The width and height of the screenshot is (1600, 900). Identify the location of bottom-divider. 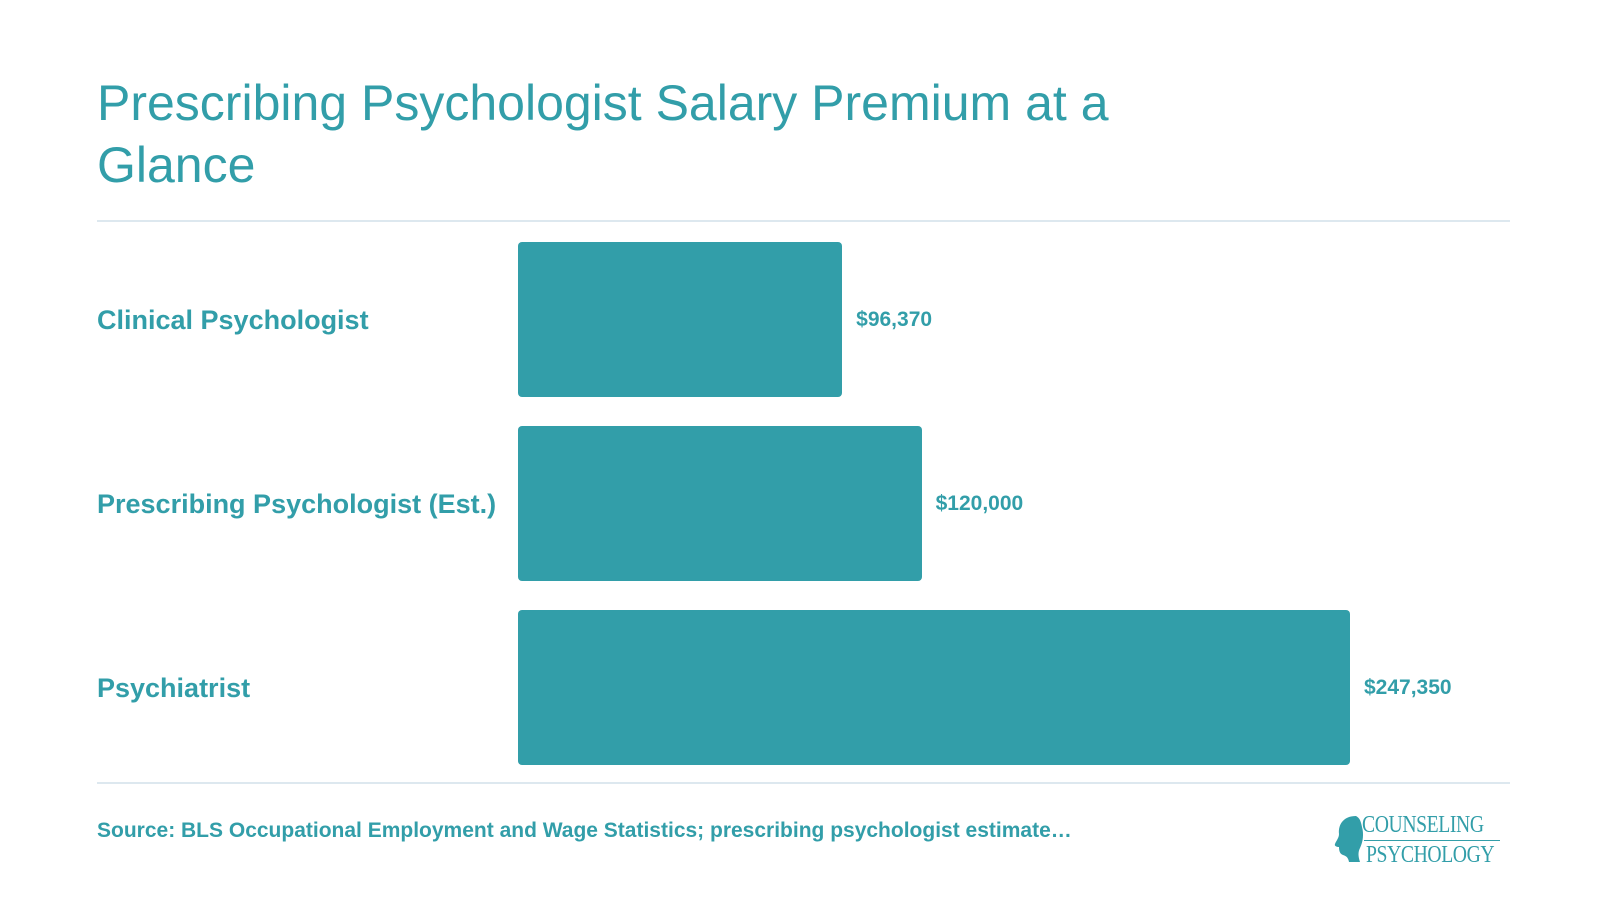
(803, 783).